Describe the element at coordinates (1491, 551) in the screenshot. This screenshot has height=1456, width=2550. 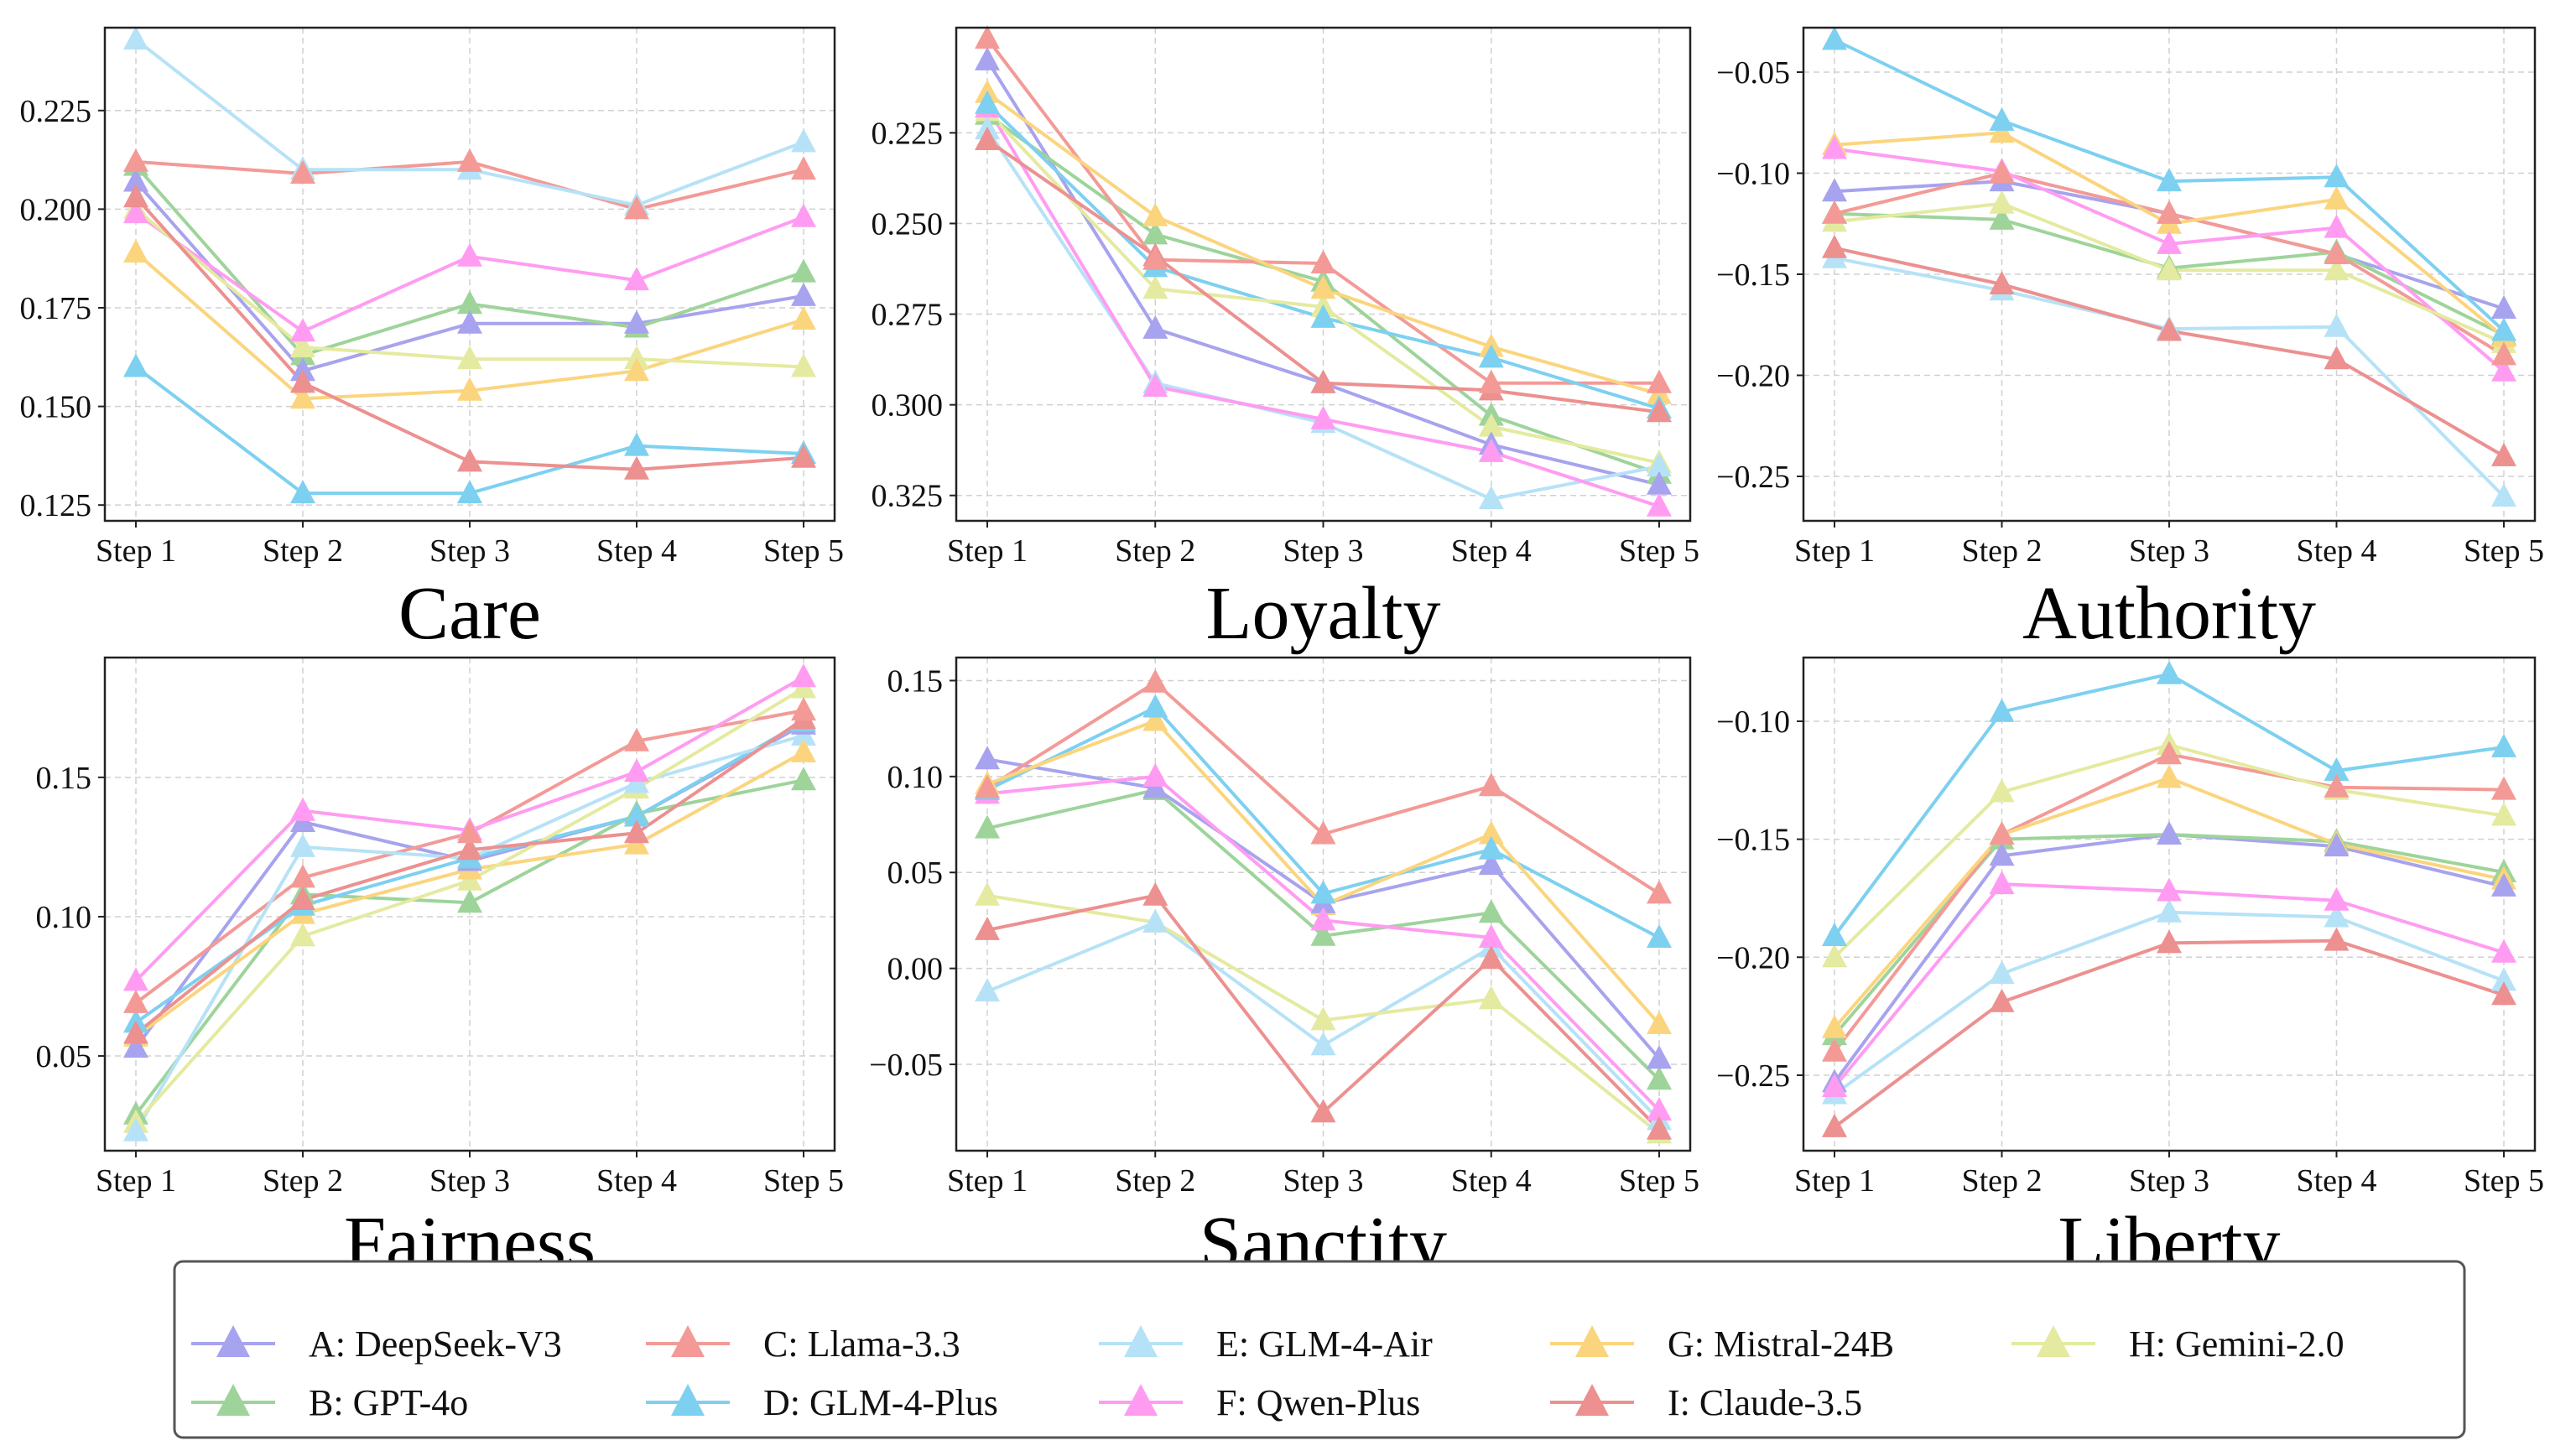
I see `x-tick-label: Step 4` at that location.